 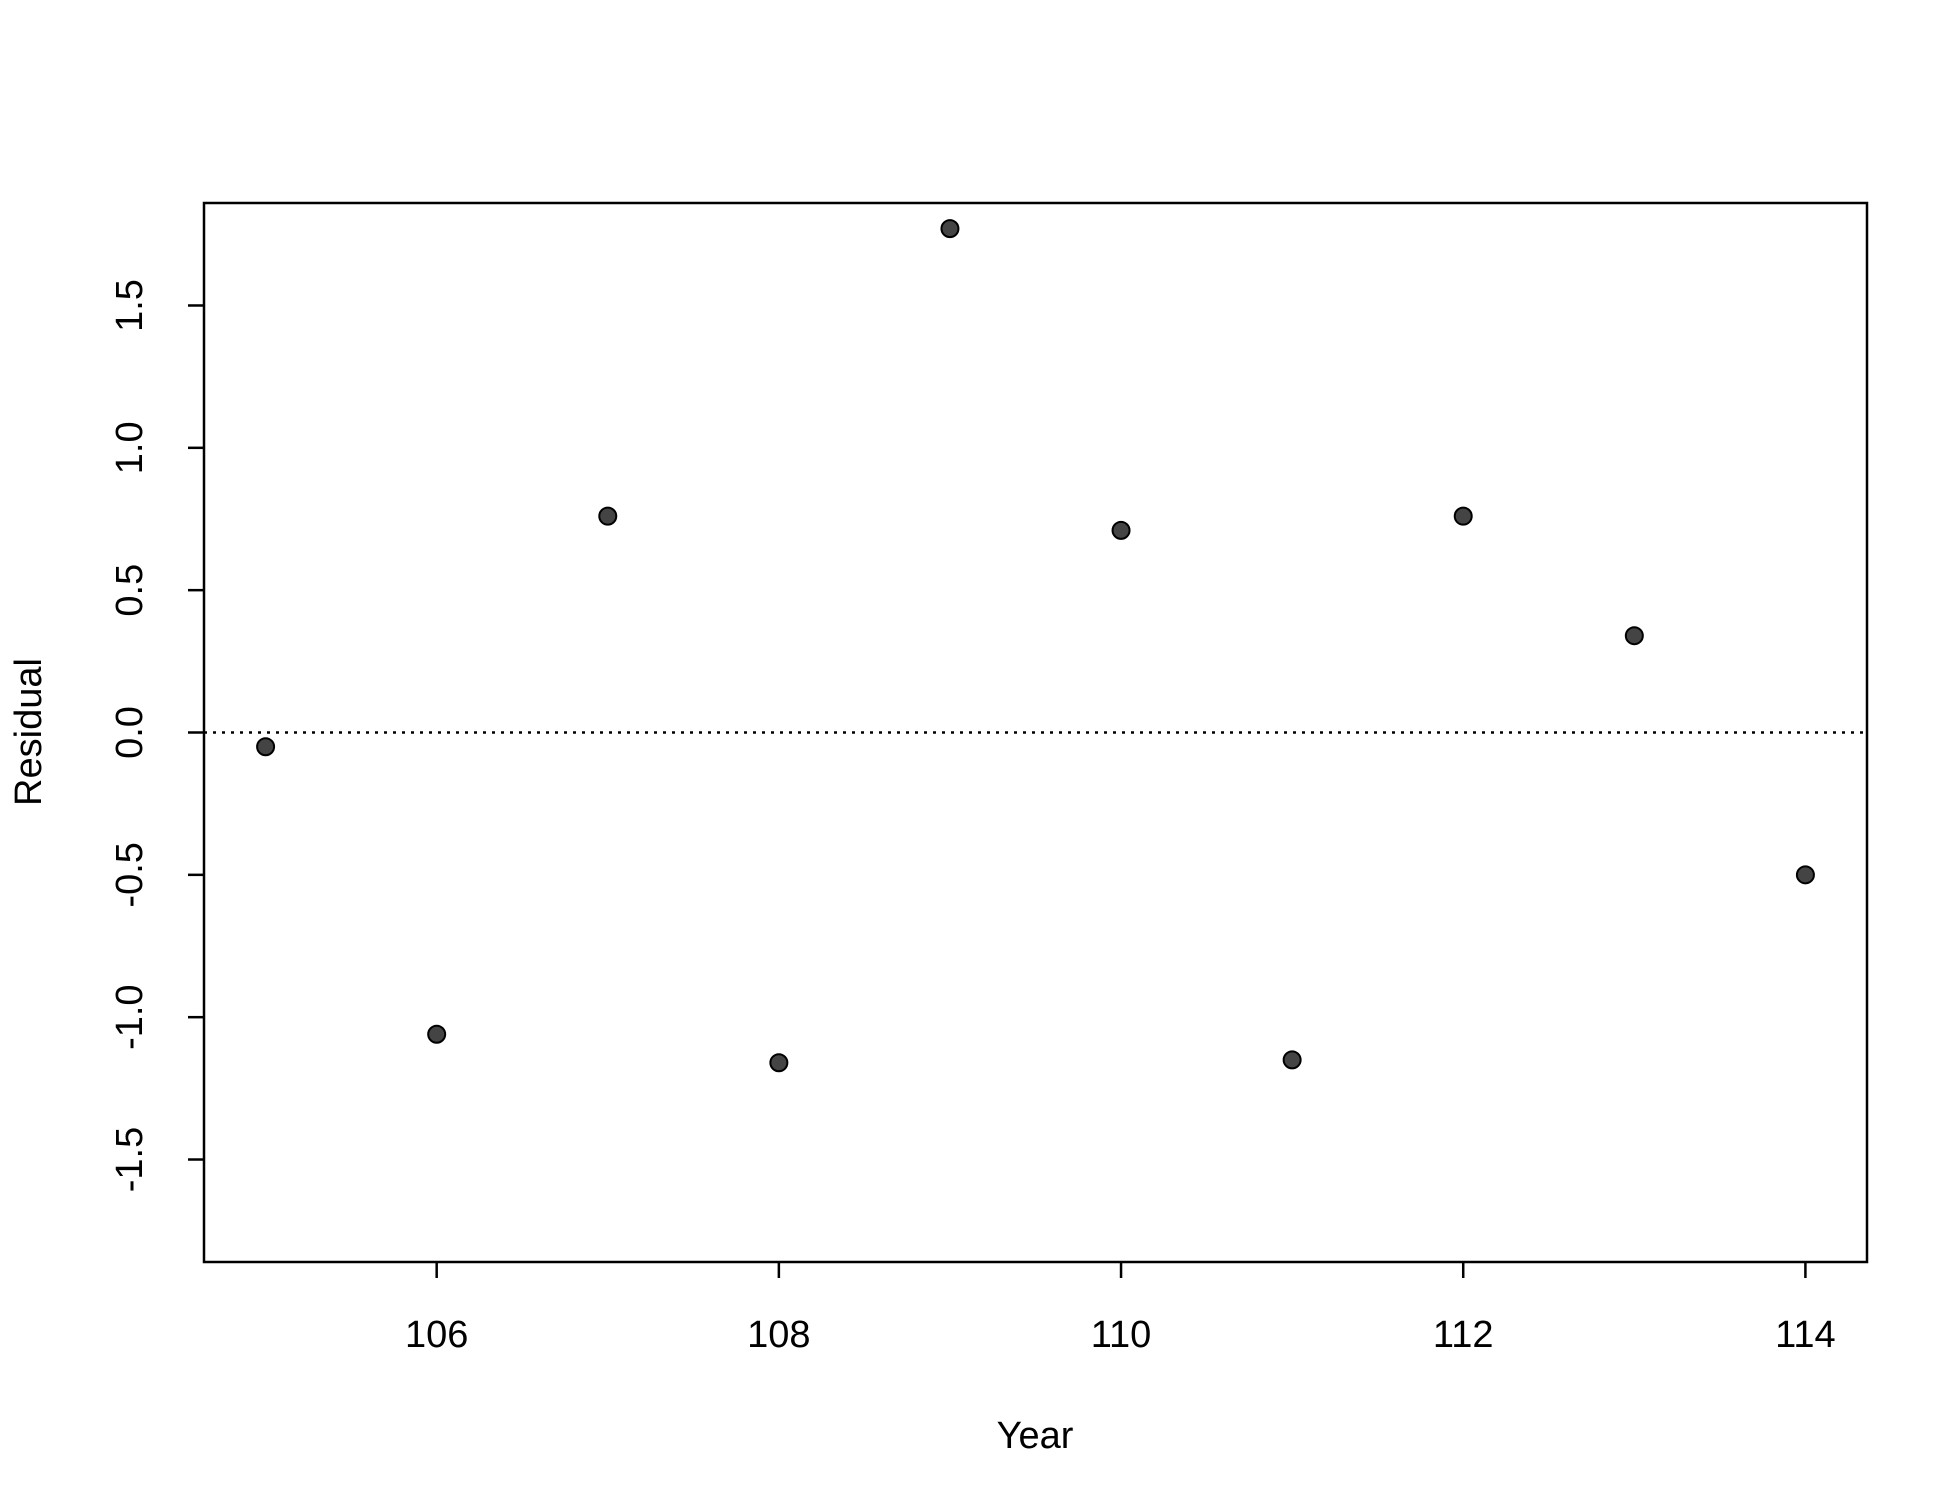 I want to click on y-tick-label: 1.5, so click(x=130, y=305).